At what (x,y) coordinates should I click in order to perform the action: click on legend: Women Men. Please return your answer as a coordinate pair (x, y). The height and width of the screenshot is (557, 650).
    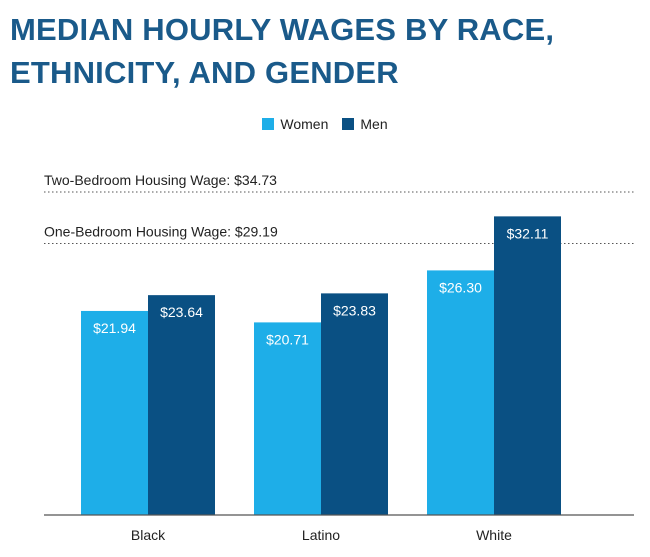
    Looking at the image, I should click on (325, 124).